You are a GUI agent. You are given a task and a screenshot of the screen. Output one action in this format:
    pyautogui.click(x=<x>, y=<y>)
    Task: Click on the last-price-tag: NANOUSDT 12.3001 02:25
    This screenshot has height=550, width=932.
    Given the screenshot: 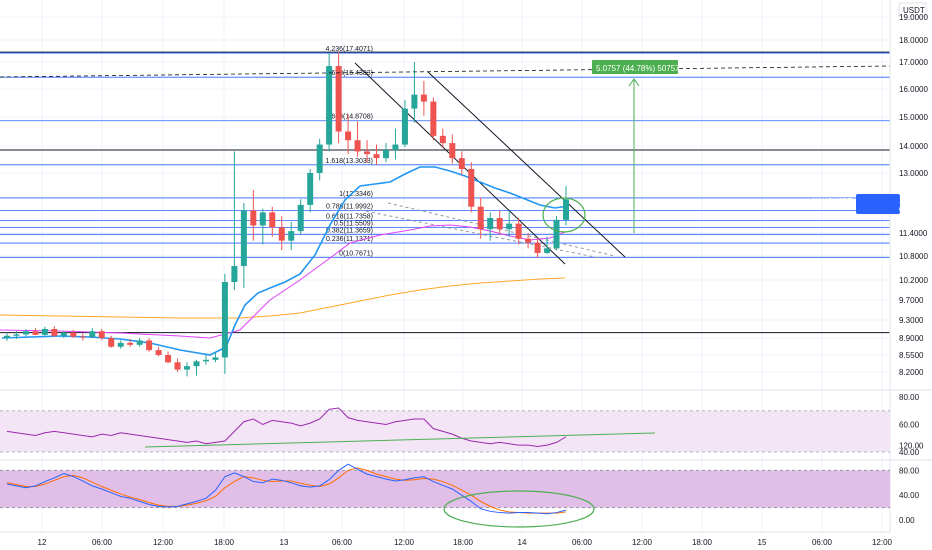 What is the action you would take?
    pyautogui.click(x=870, y=204)
    